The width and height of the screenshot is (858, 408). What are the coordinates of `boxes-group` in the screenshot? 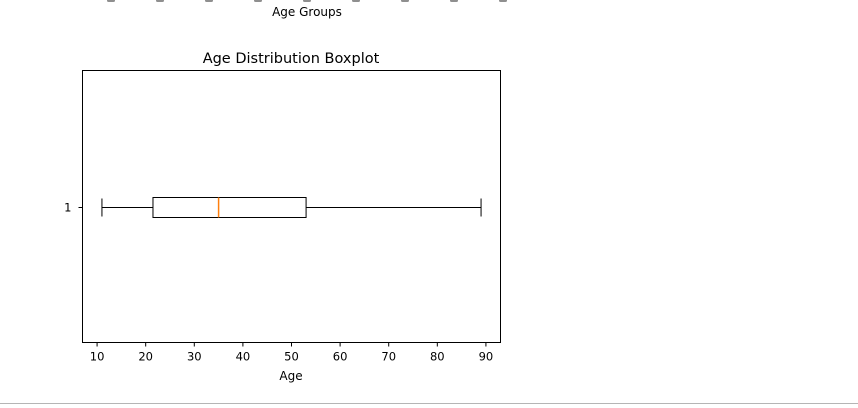 It's located at (291, 207).